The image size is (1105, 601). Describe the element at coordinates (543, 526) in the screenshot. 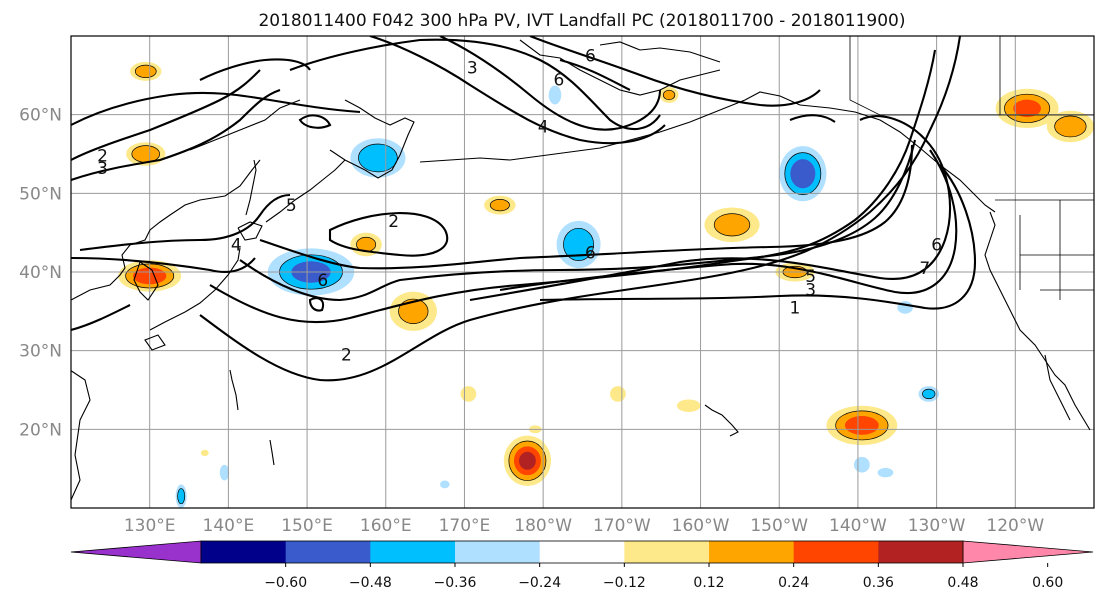

I see `x-tick-label: 180°W` at that location.